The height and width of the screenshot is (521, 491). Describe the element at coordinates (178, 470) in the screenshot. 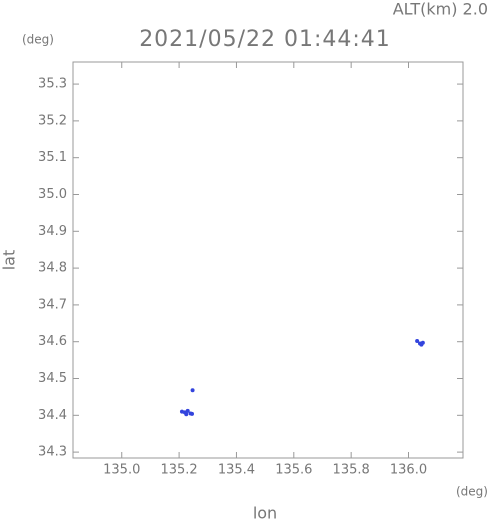

I see `x-tick-label: 135.2` at that location.